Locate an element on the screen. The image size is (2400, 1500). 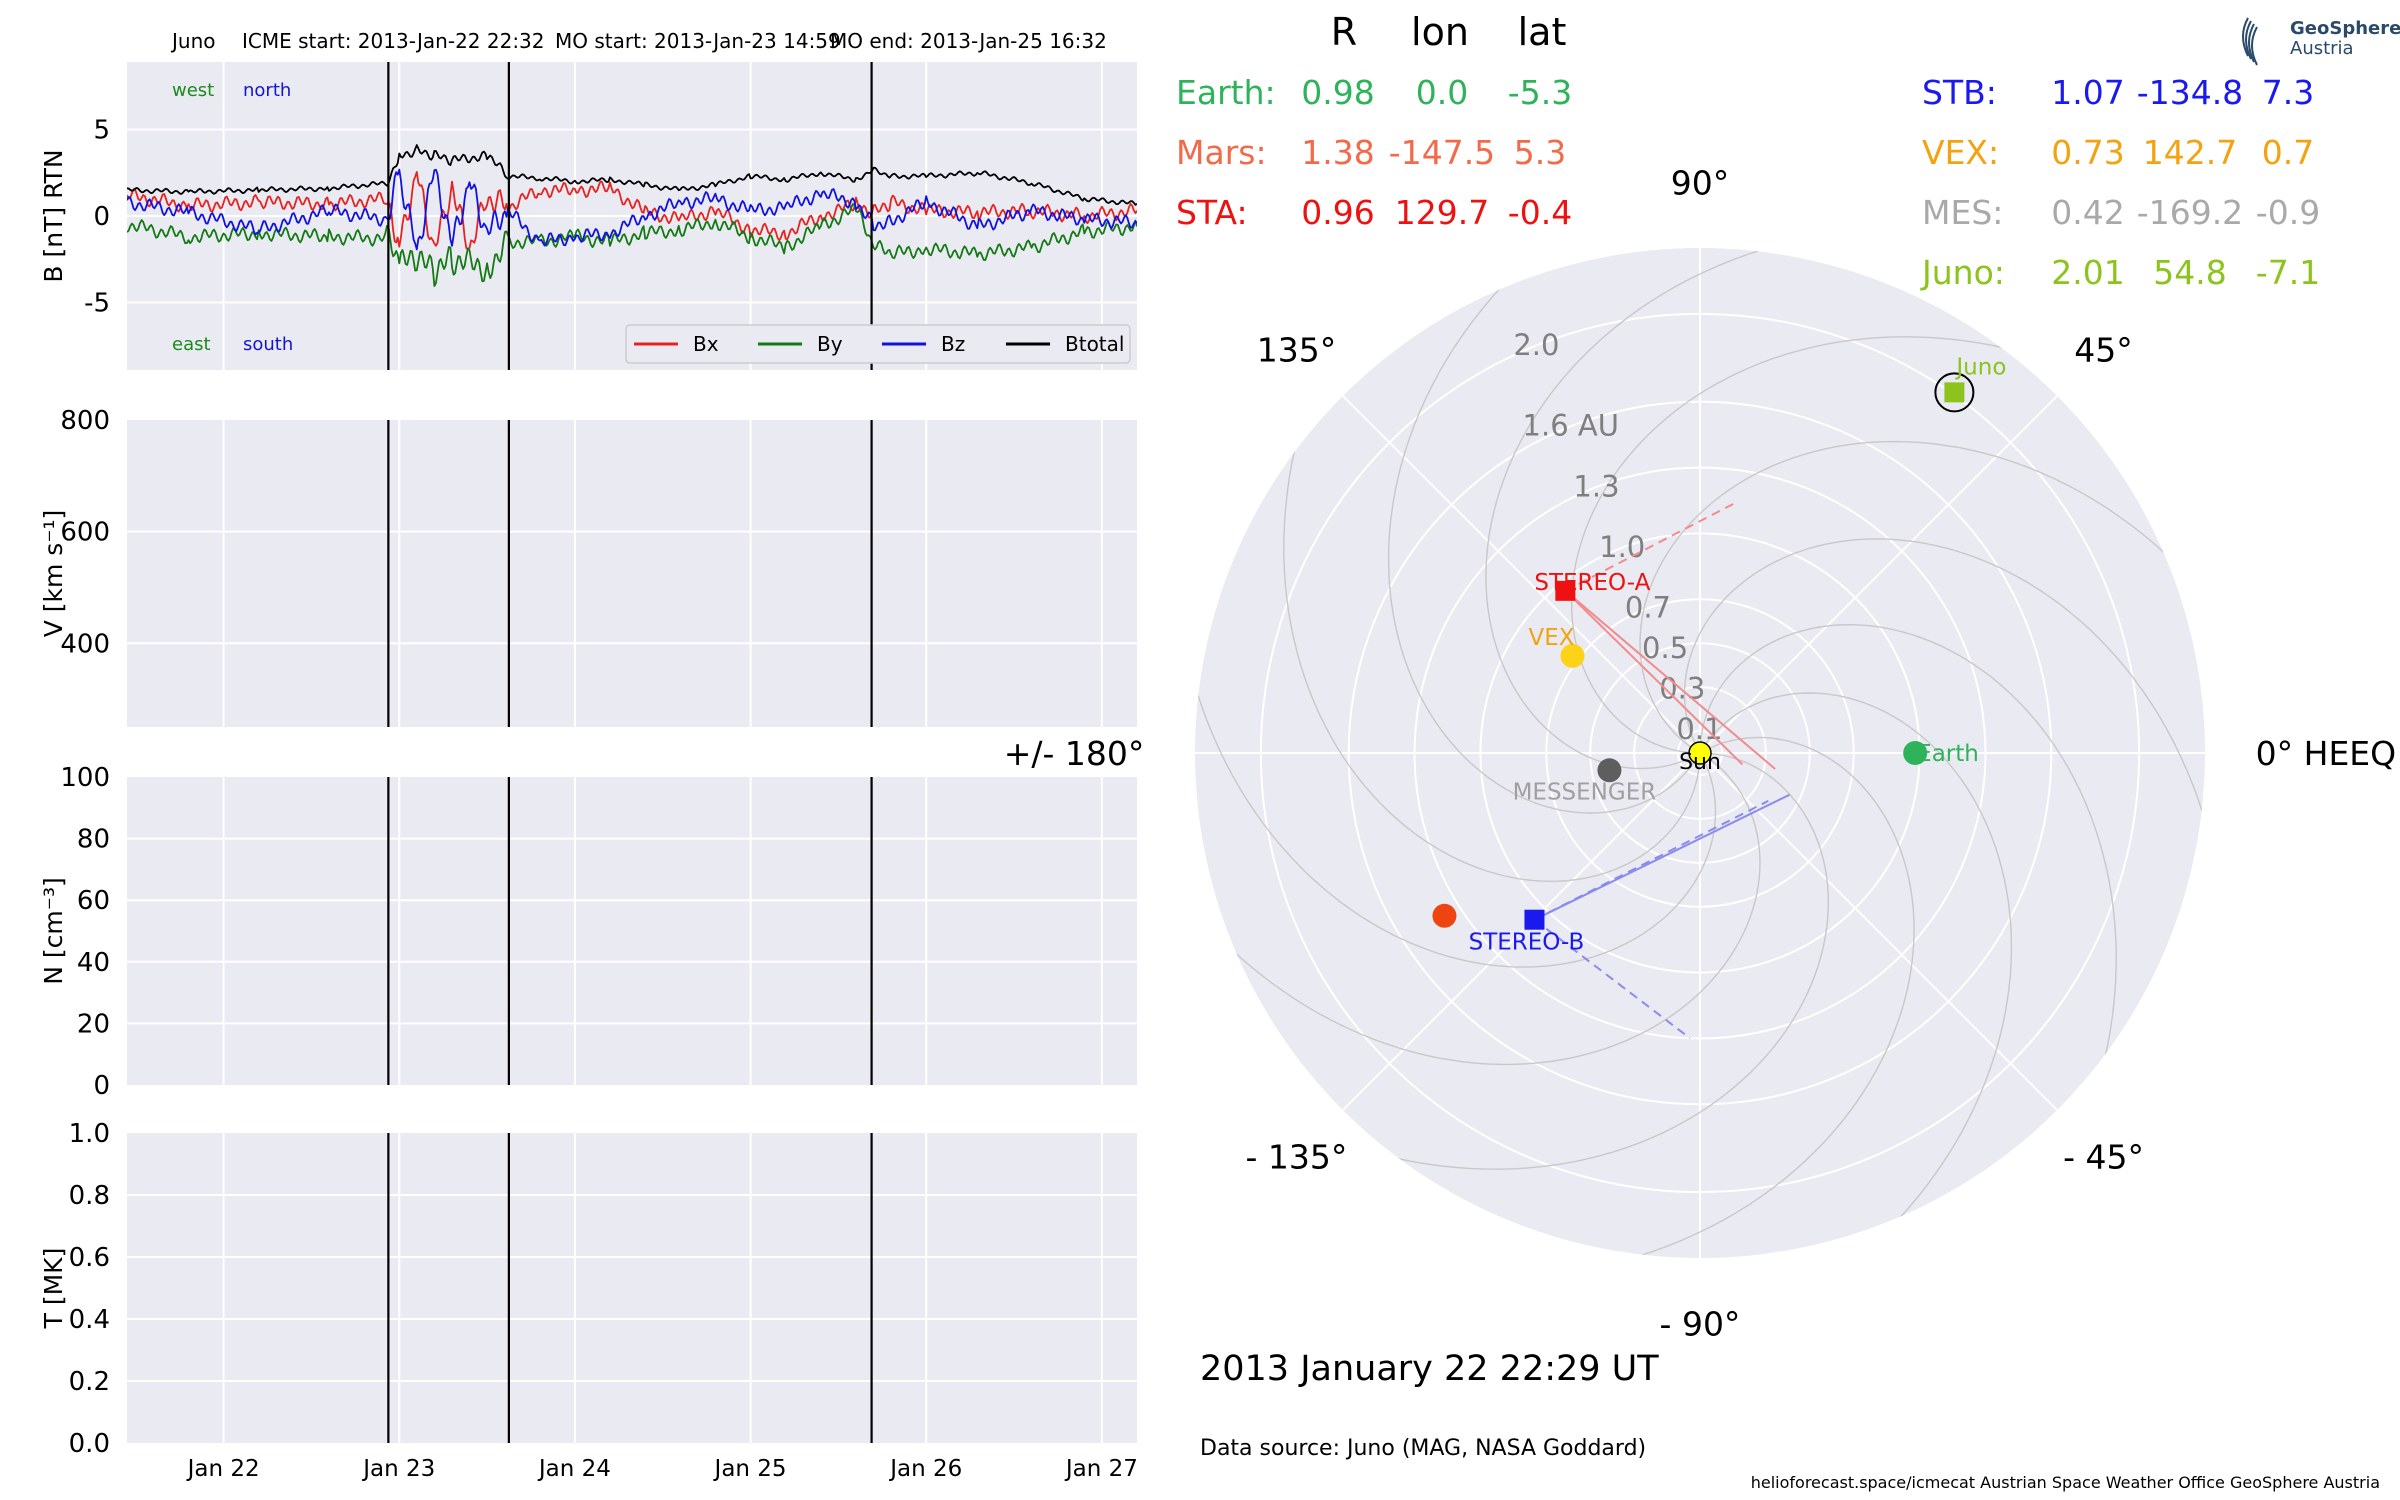
table-left-name: Mars: is located at coordinates (1221, 152).